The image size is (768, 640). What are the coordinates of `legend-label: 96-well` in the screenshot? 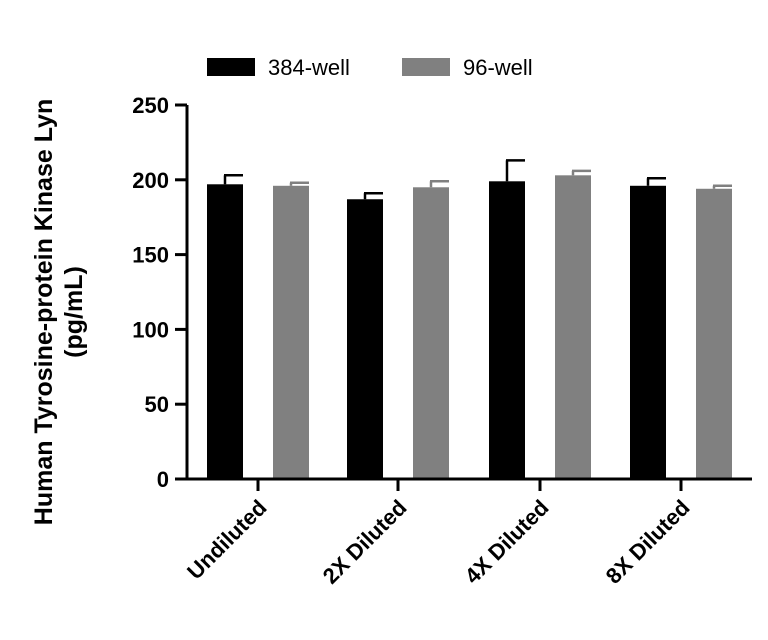 It's located at (498, 67).